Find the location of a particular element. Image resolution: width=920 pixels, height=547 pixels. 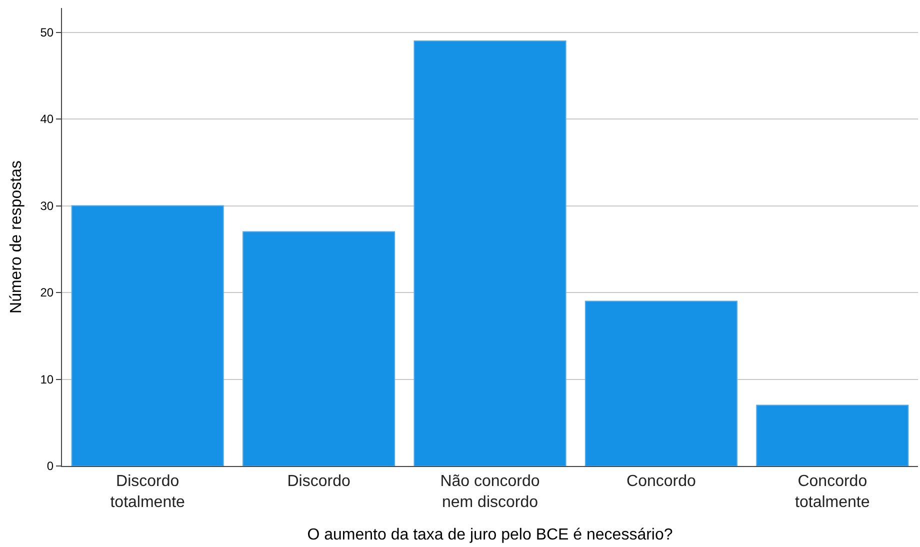

y-tick-label: 0 is located at coordinates (50, 466).